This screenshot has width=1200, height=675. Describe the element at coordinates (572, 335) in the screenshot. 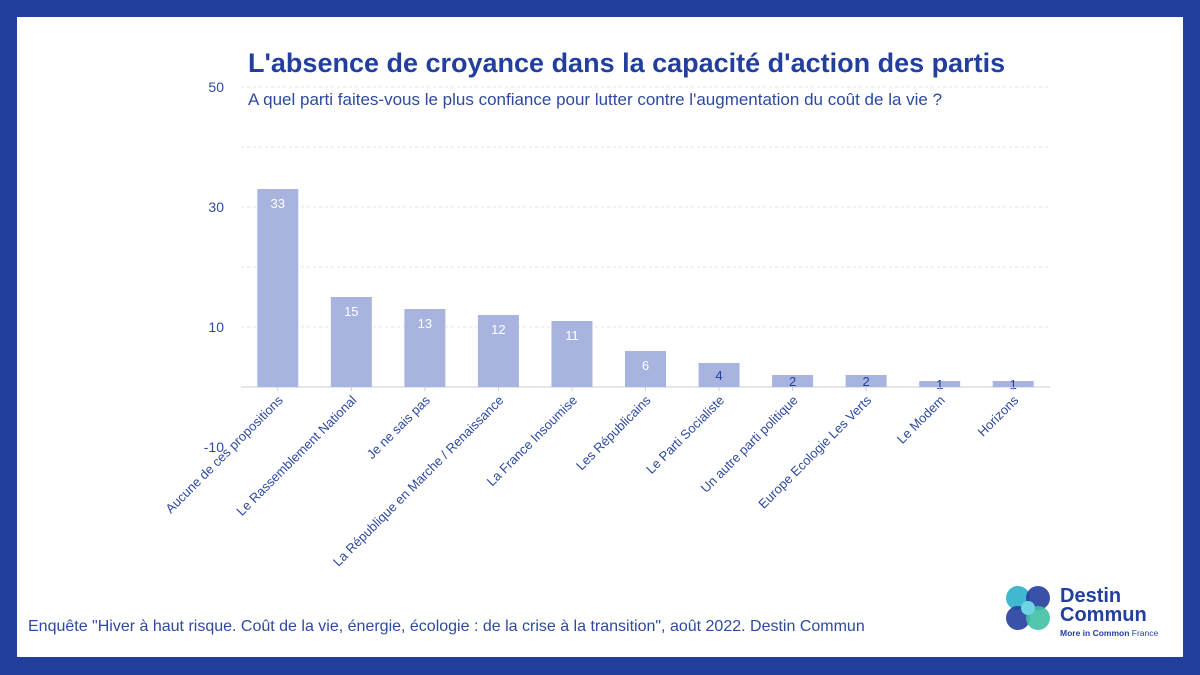

I see `data-label: 11` at that location.